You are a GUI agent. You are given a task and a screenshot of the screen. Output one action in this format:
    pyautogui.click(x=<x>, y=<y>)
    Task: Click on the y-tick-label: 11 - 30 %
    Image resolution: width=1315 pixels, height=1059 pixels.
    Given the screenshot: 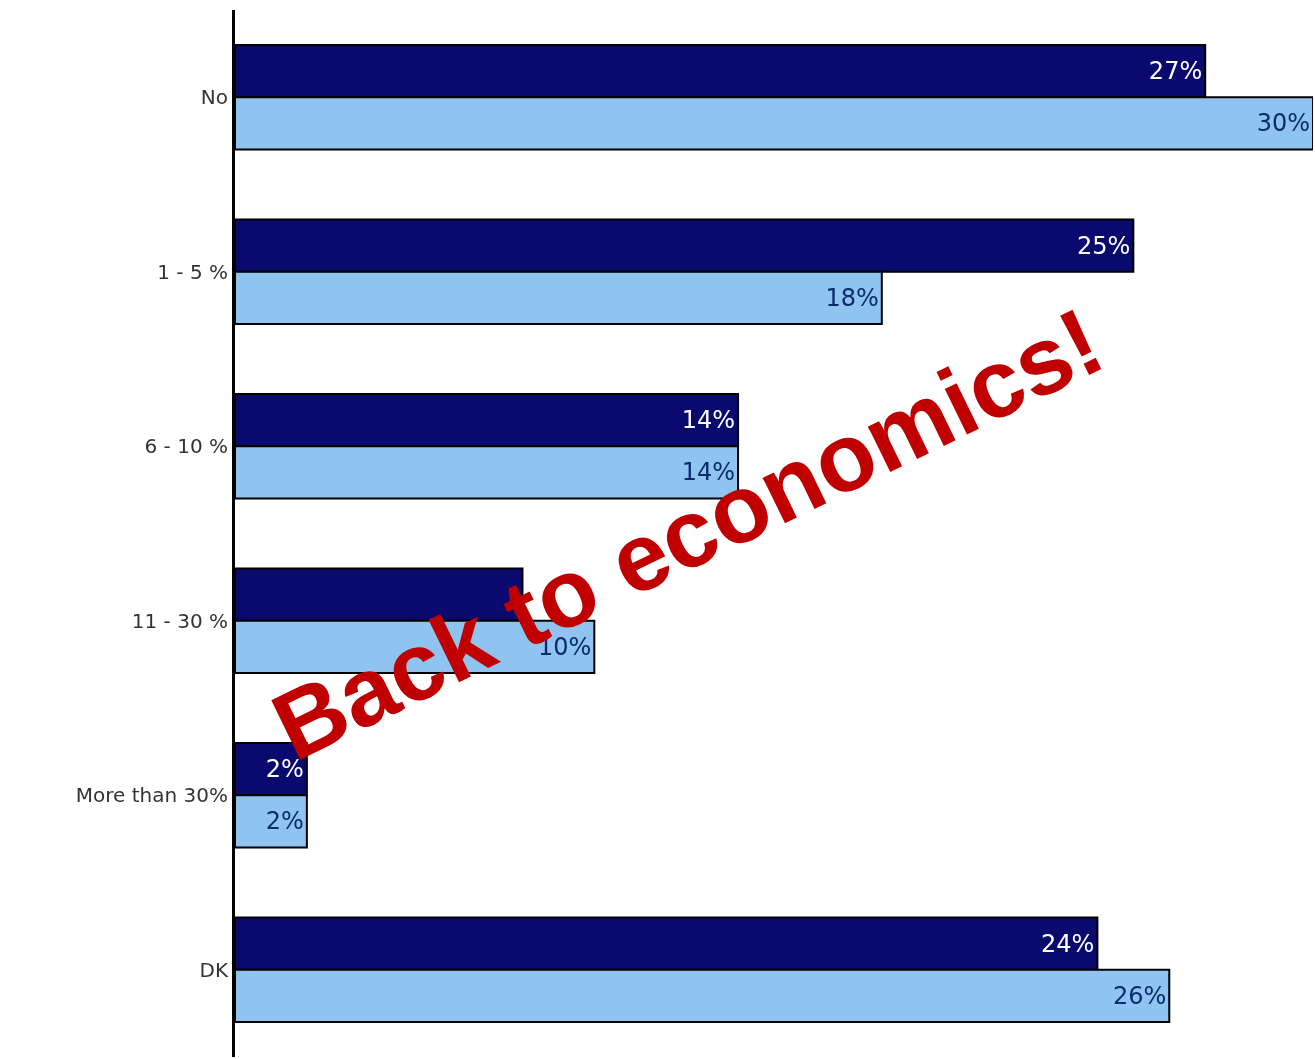 What is the action you would take?
    pyautogui.click(x=179, y=620)
    